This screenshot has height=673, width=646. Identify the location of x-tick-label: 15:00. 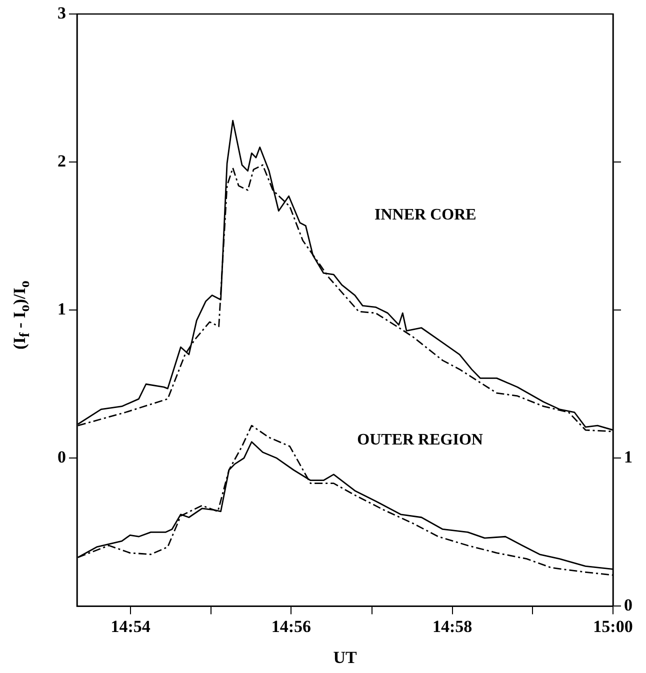
(613, 626).